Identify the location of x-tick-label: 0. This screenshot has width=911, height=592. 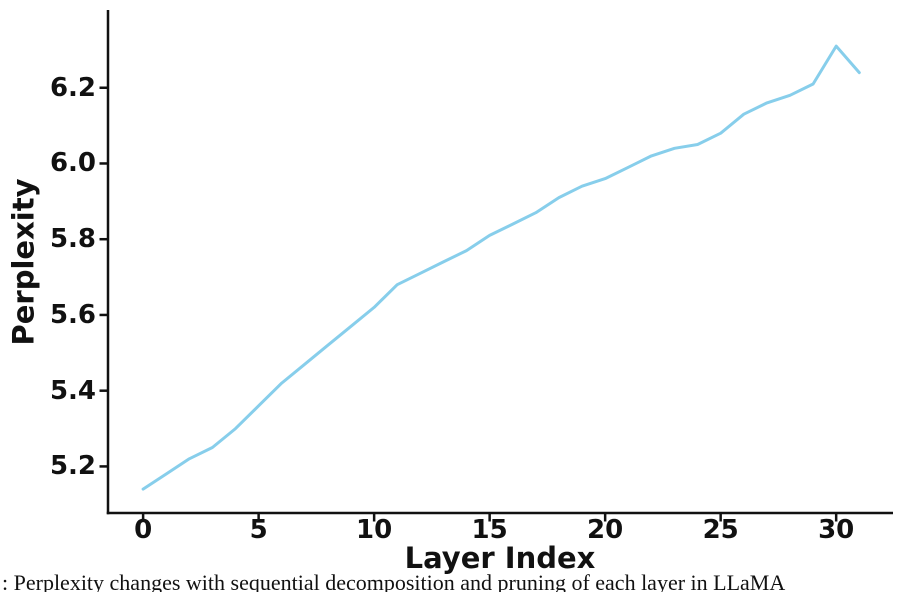
(143, 530).